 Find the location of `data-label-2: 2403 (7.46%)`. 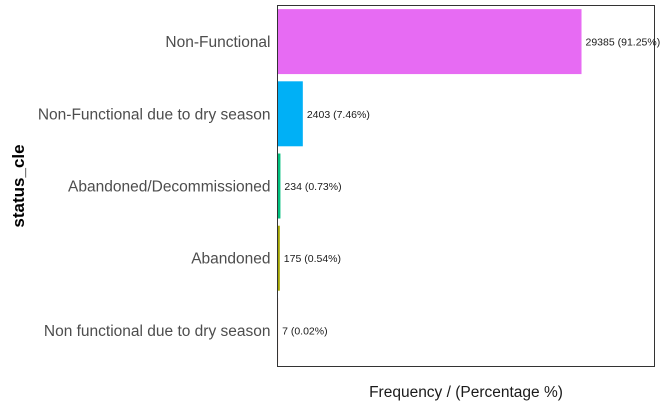

data-label-2: 2403 (7.46%) is located at coordinates (338, 115).